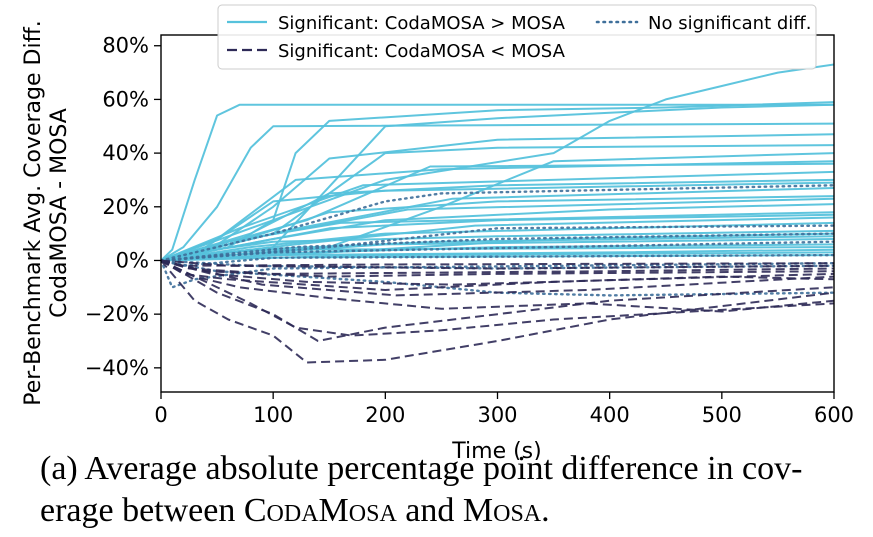 The width and height of the screenshot is (873, 537). What do you see at coordinates (59, 213) in the screenshot?
I see `y-axis-label-line2: CodaMOSA - MOSA` at bounding box center [59, 213].